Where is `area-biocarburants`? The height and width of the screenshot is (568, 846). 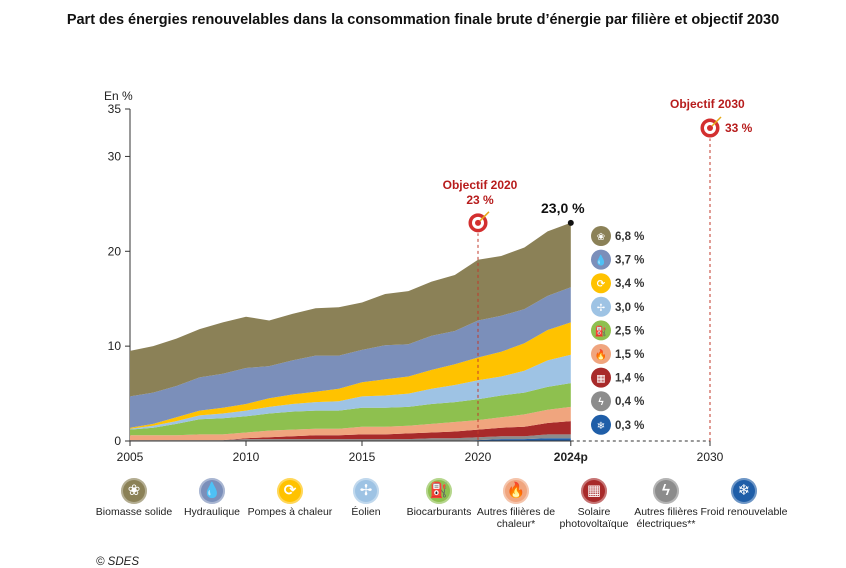 area-biocarburants is located at coordinates (350, 409).